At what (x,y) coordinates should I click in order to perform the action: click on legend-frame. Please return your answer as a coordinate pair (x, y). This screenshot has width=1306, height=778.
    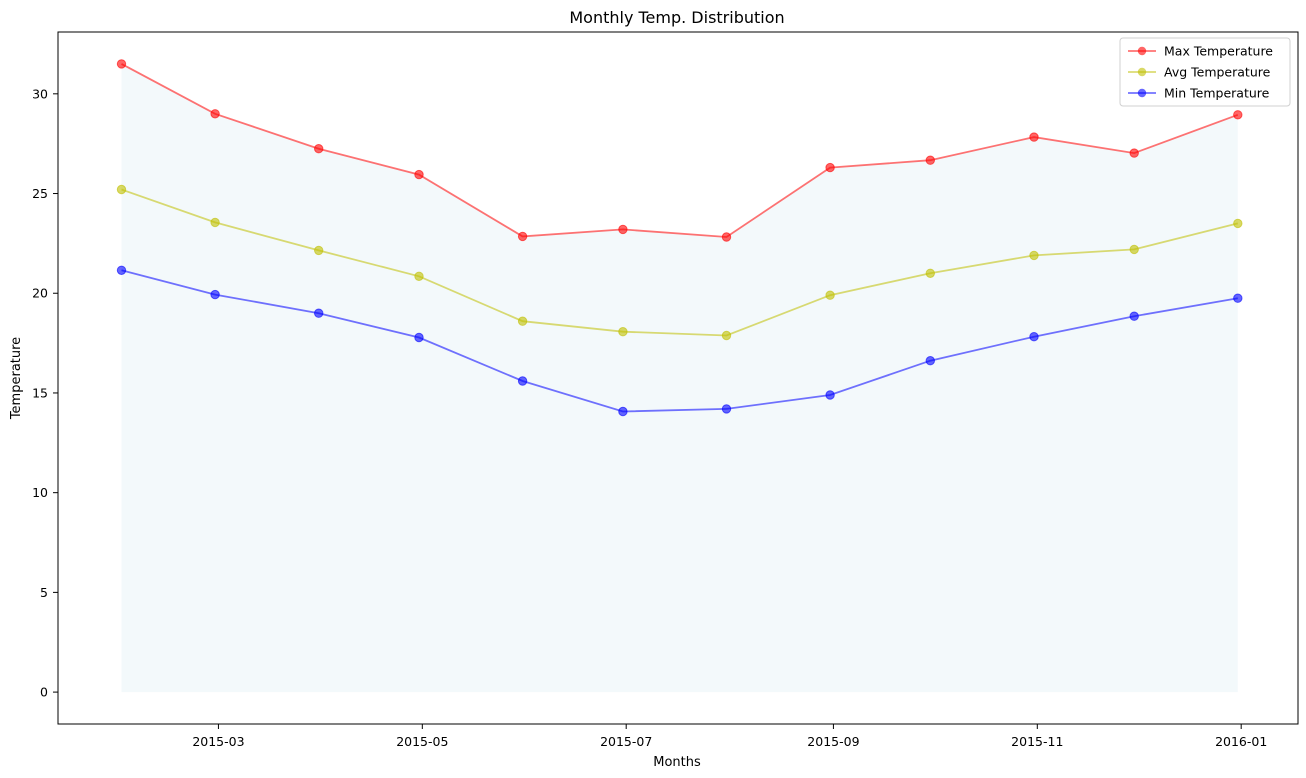
    Looking at the image, I should click on (1205, 72).